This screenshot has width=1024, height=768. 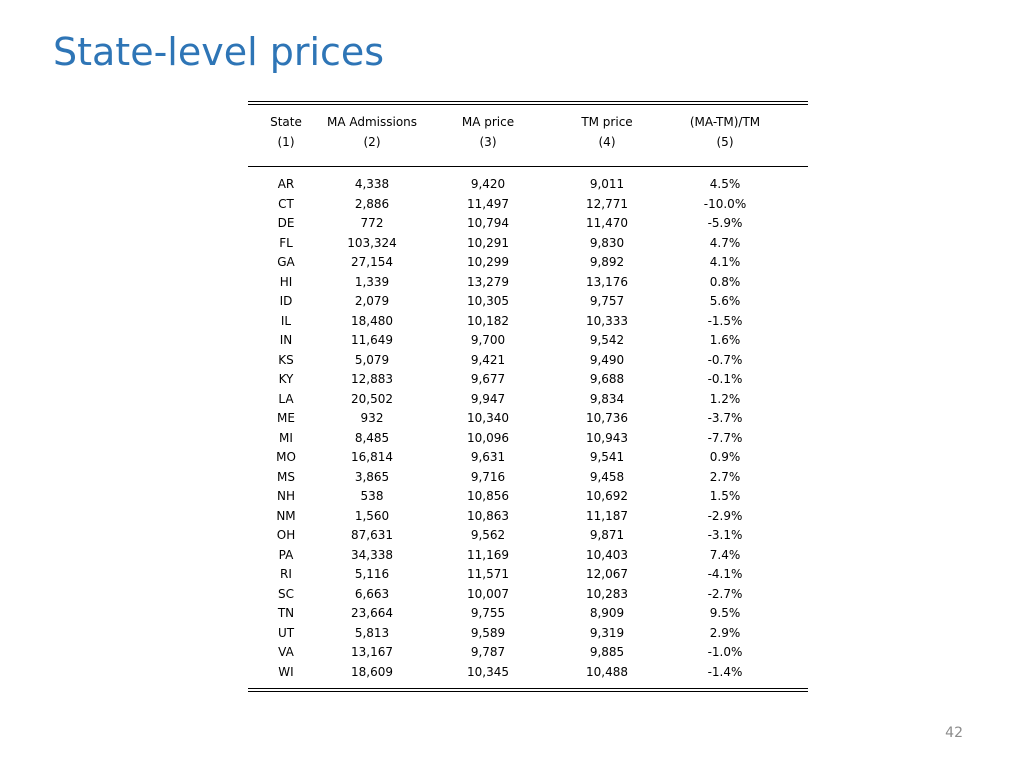 I want to click on cell-ma-tm-ratio: -2.9%, so click(x=725, y=515).